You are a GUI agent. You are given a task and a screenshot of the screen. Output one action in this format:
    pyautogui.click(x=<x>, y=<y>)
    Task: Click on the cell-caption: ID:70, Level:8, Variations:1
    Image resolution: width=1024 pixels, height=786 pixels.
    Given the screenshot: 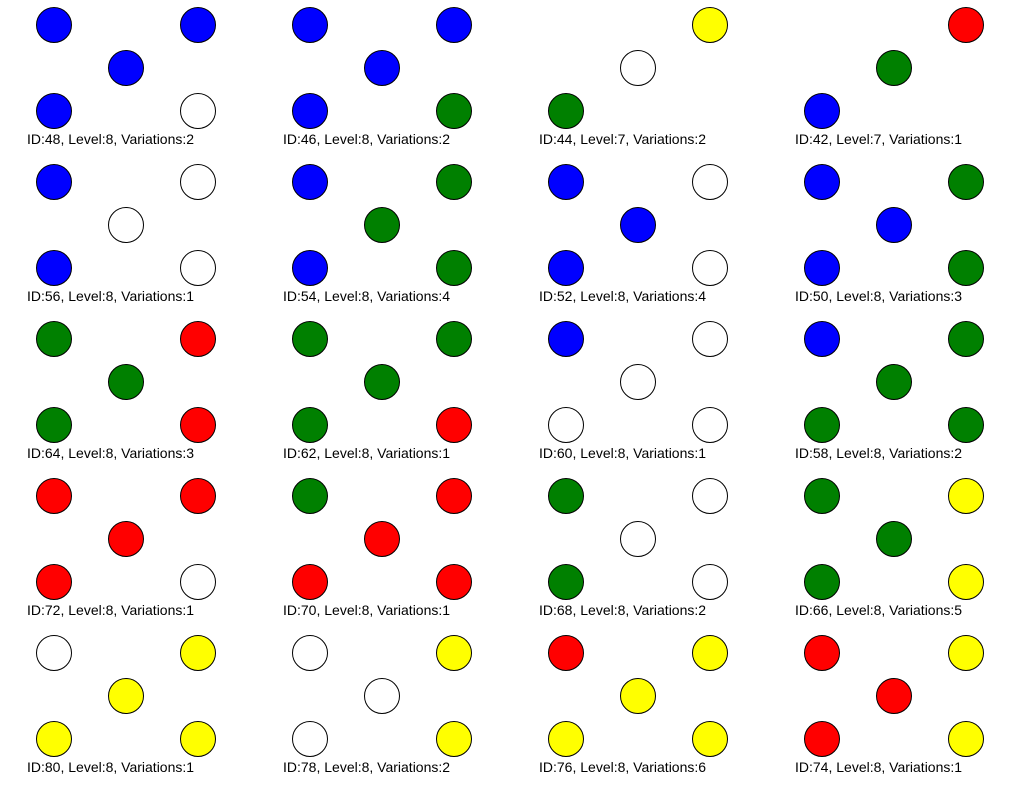 What is the action you would take?
    pyautogui.click(x=367, y=610)
    